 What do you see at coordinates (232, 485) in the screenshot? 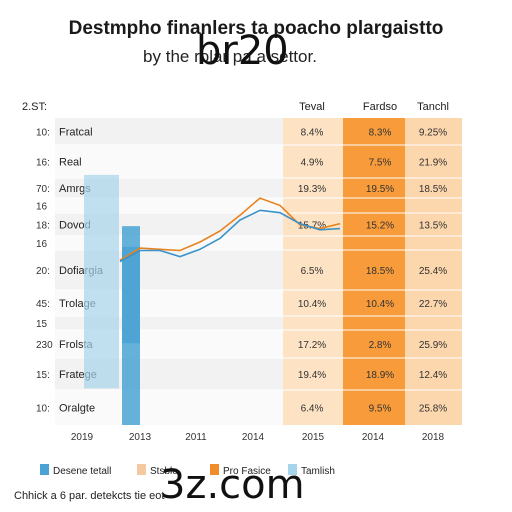
I see `watermark-bottom: 3z.com` at bounding box center [232, 485].